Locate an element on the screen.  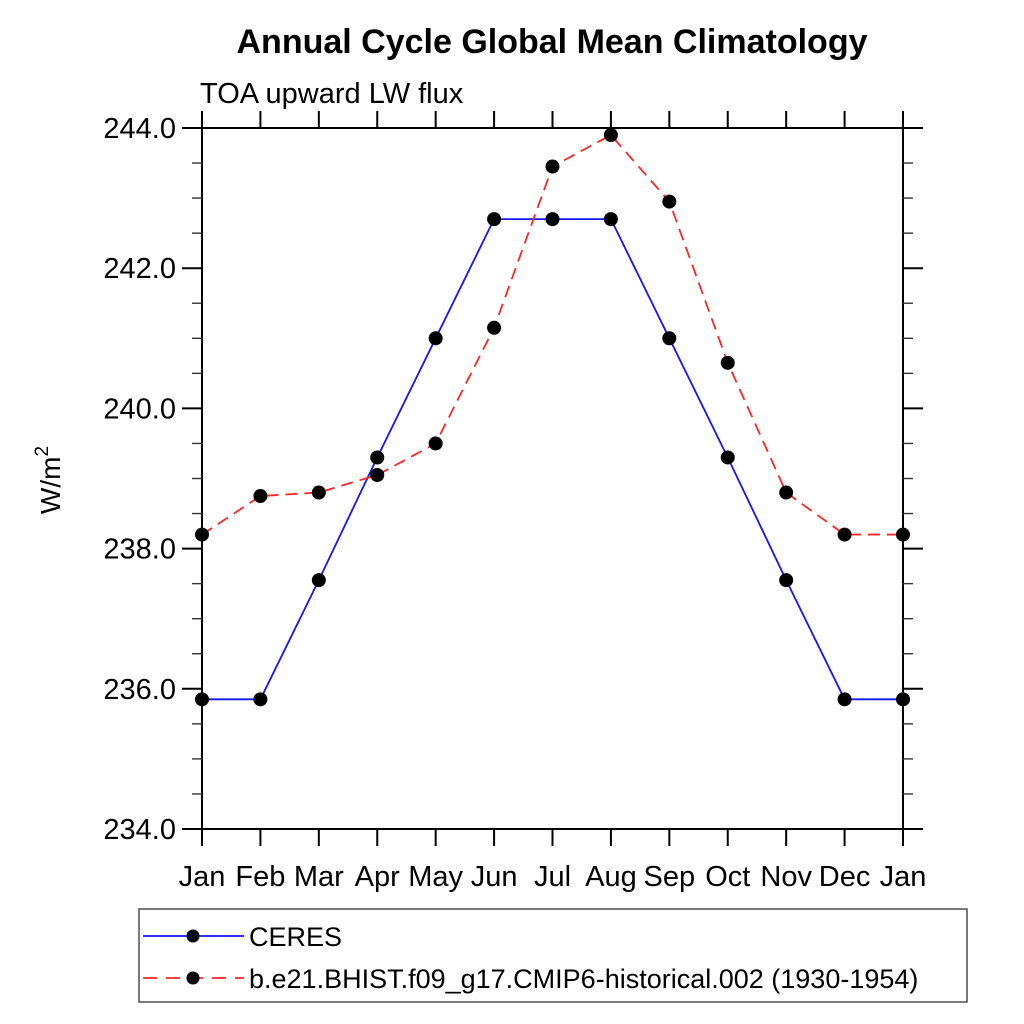
x-axis-tick-label: Mar is located at coordinates (319, 877).